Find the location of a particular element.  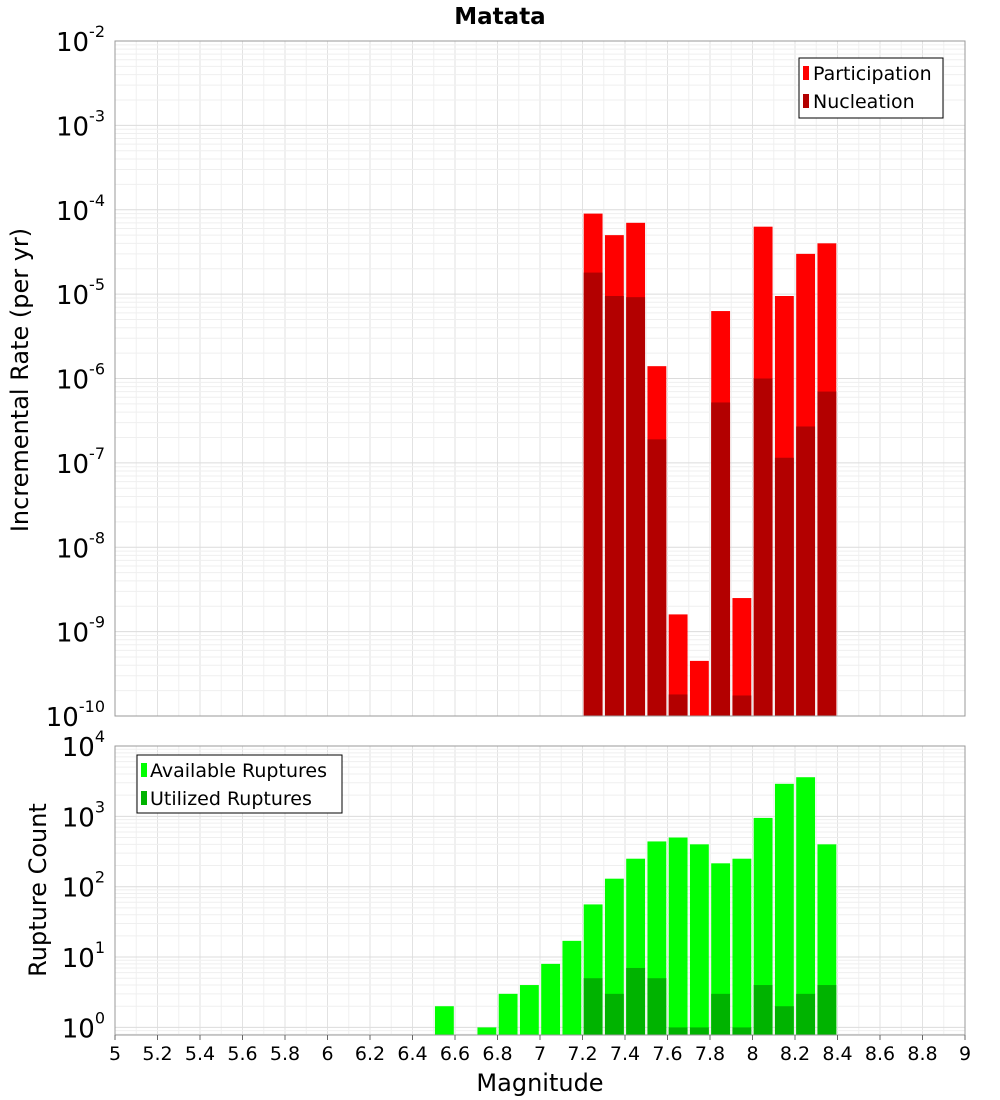

top-legend-box is located at coordinates (871, 88).